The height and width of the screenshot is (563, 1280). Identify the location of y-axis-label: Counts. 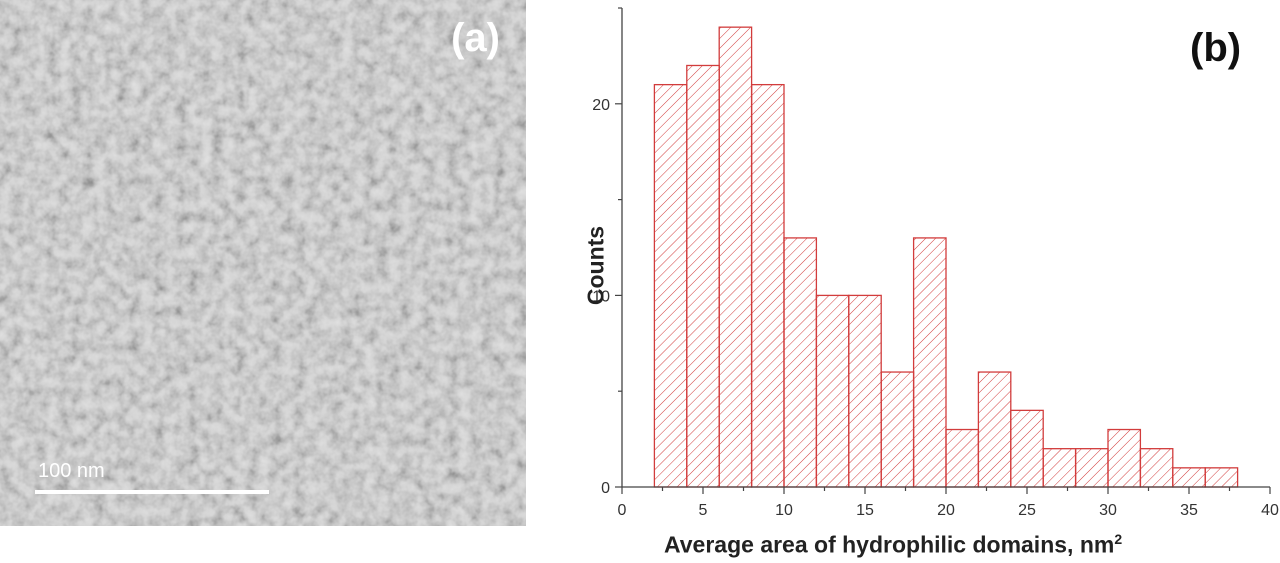
(595, 265).